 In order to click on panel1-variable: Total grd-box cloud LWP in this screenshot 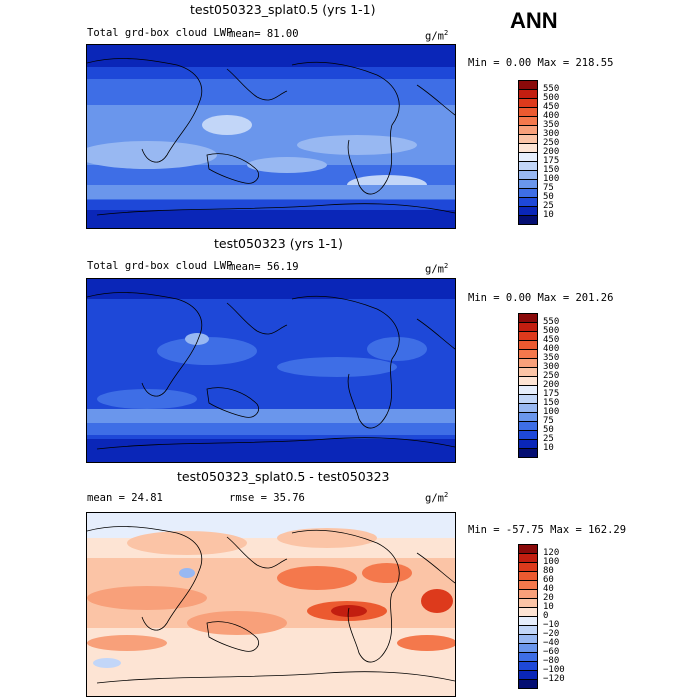, I will do `click(160, 33)`.